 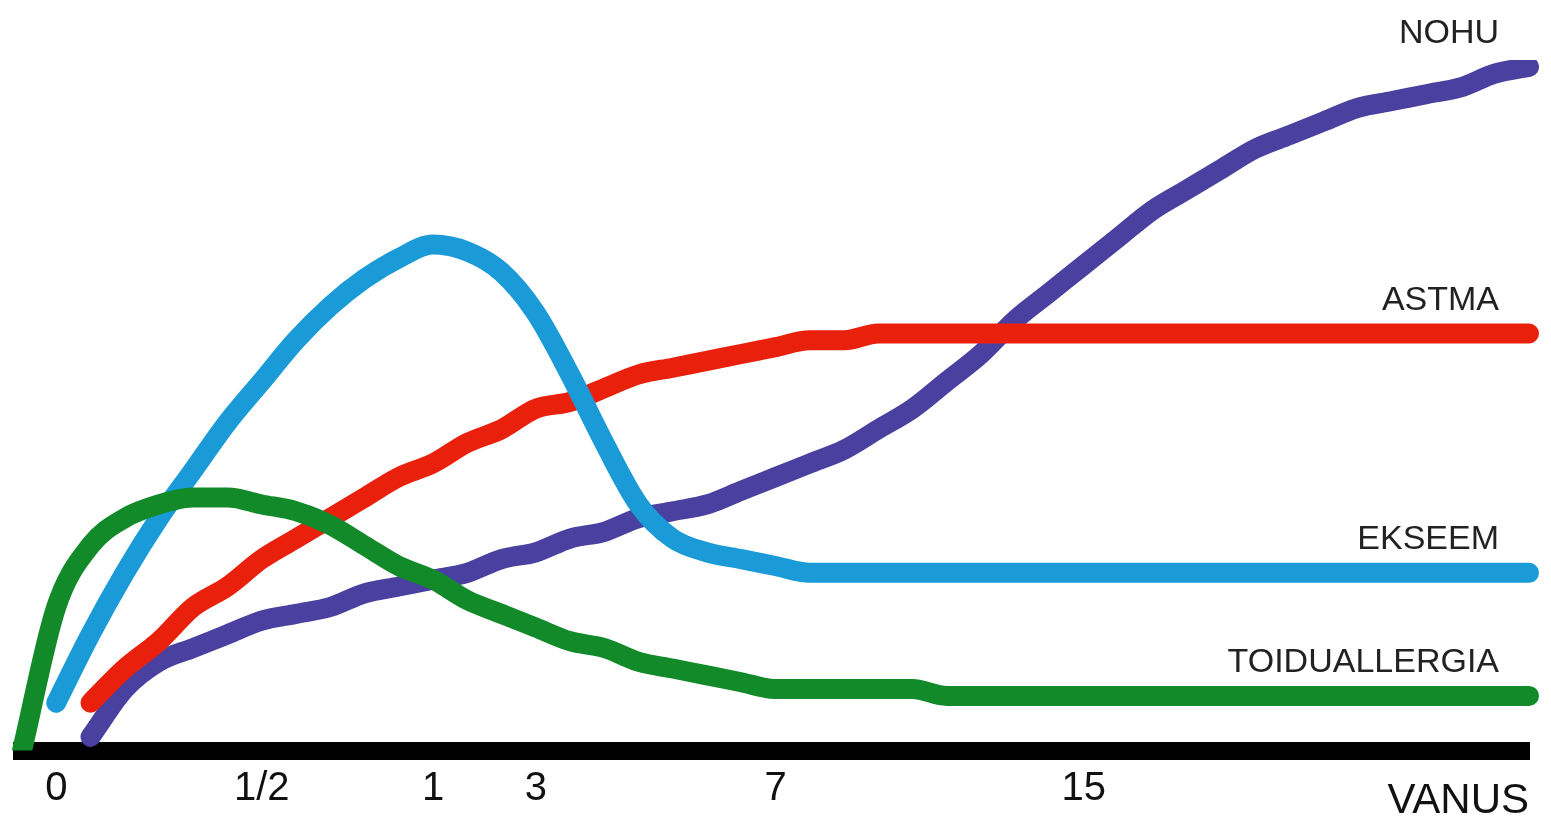 I want to click on x-tick-label: 3, so click(x=535, y=785).